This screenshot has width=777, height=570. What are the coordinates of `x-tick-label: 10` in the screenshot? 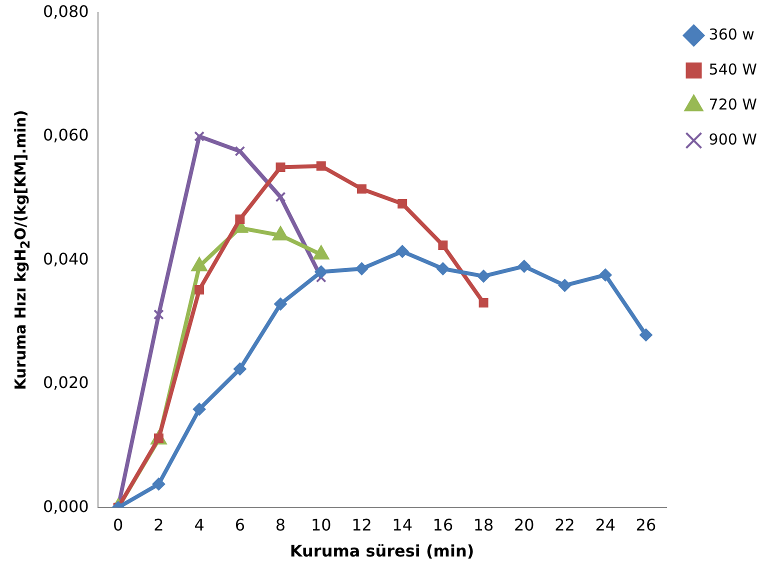 It's located at (321, 524).